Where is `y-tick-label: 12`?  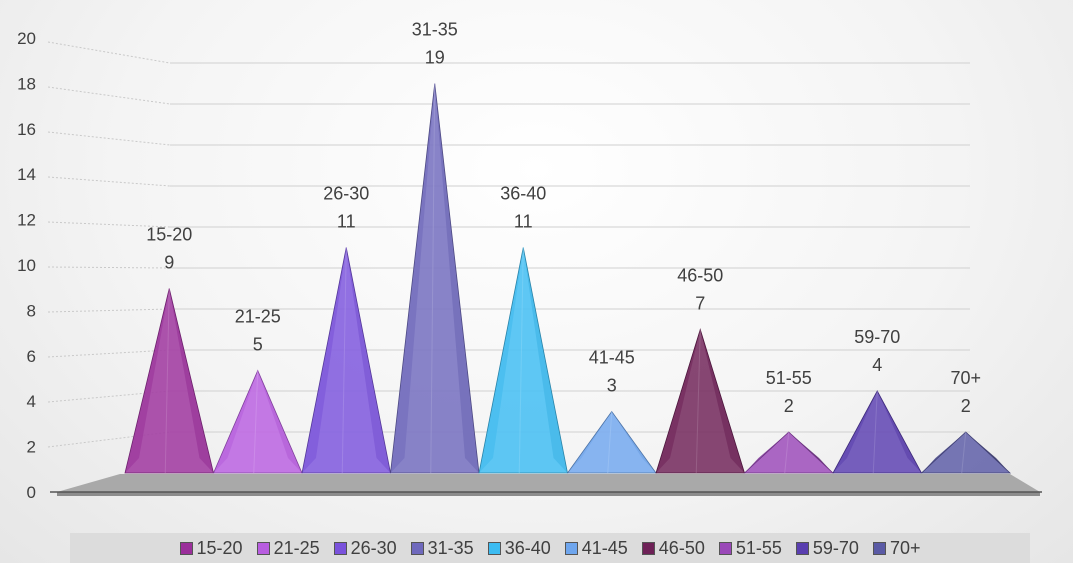
y-tick-label: 12 is located at coordinates (26, 220).